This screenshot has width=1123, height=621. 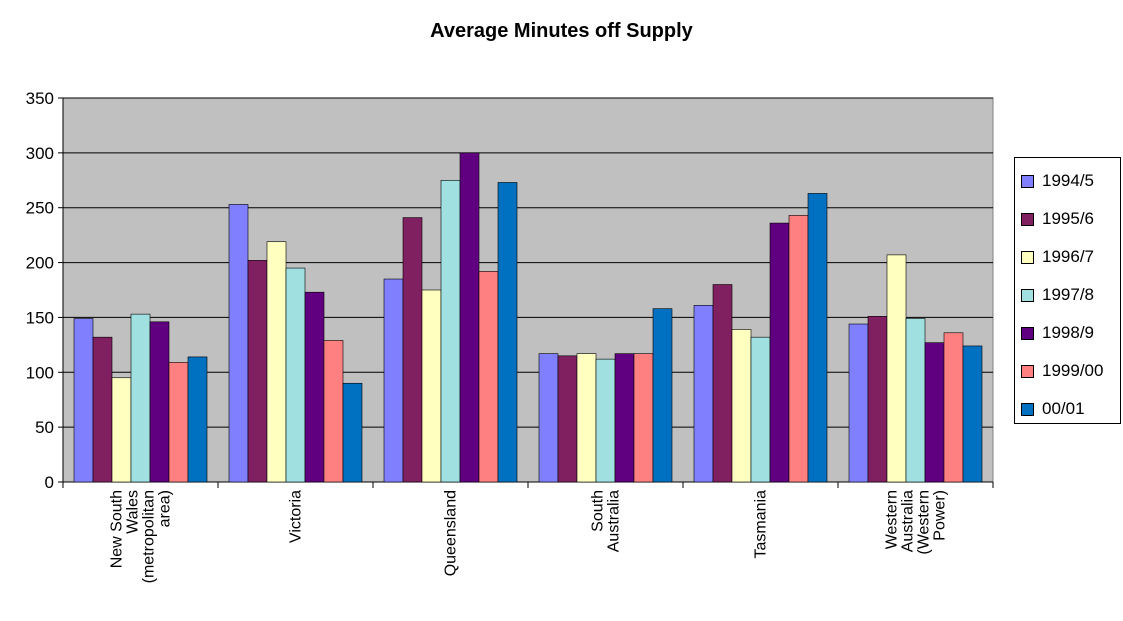 I want to click on legend-item: 00/01, so click(x=1053, y=409).